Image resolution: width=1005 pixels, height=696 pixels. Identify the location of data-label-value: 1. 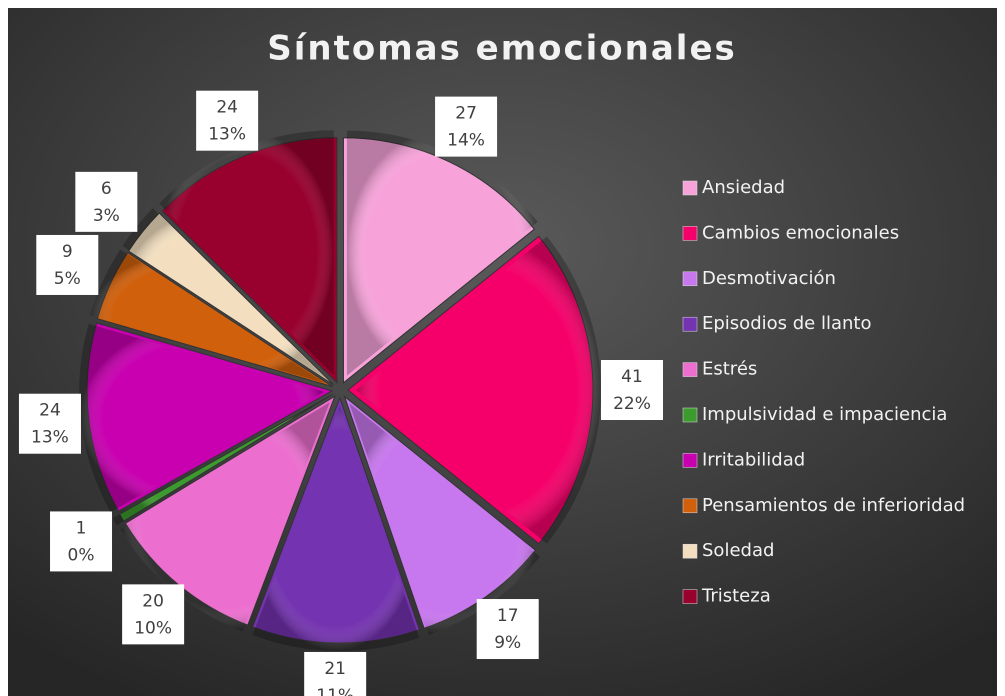
(81, 528).